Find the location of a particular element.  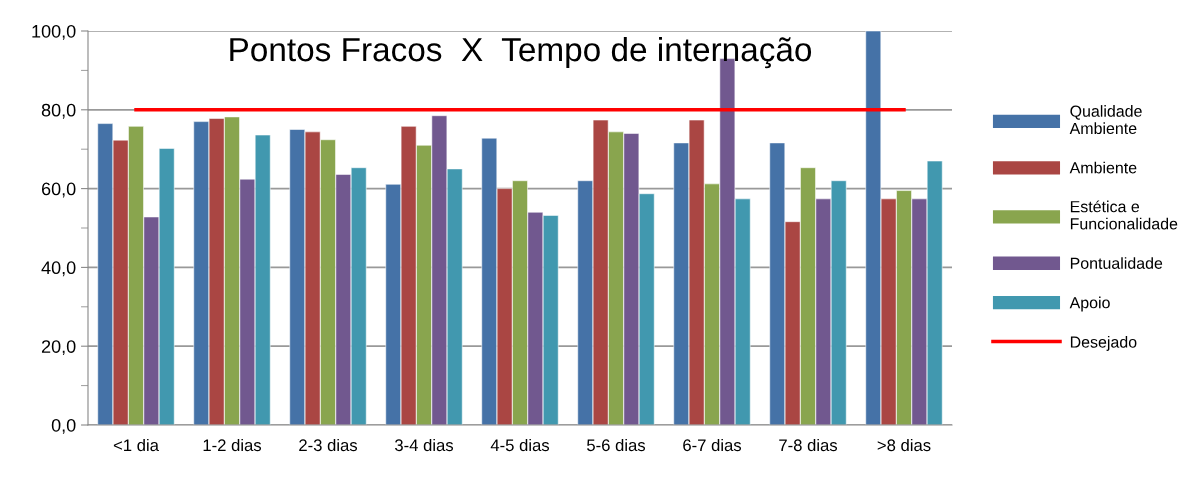

x-tick-label: 3-4 dias is located at coordinates (424, 445).